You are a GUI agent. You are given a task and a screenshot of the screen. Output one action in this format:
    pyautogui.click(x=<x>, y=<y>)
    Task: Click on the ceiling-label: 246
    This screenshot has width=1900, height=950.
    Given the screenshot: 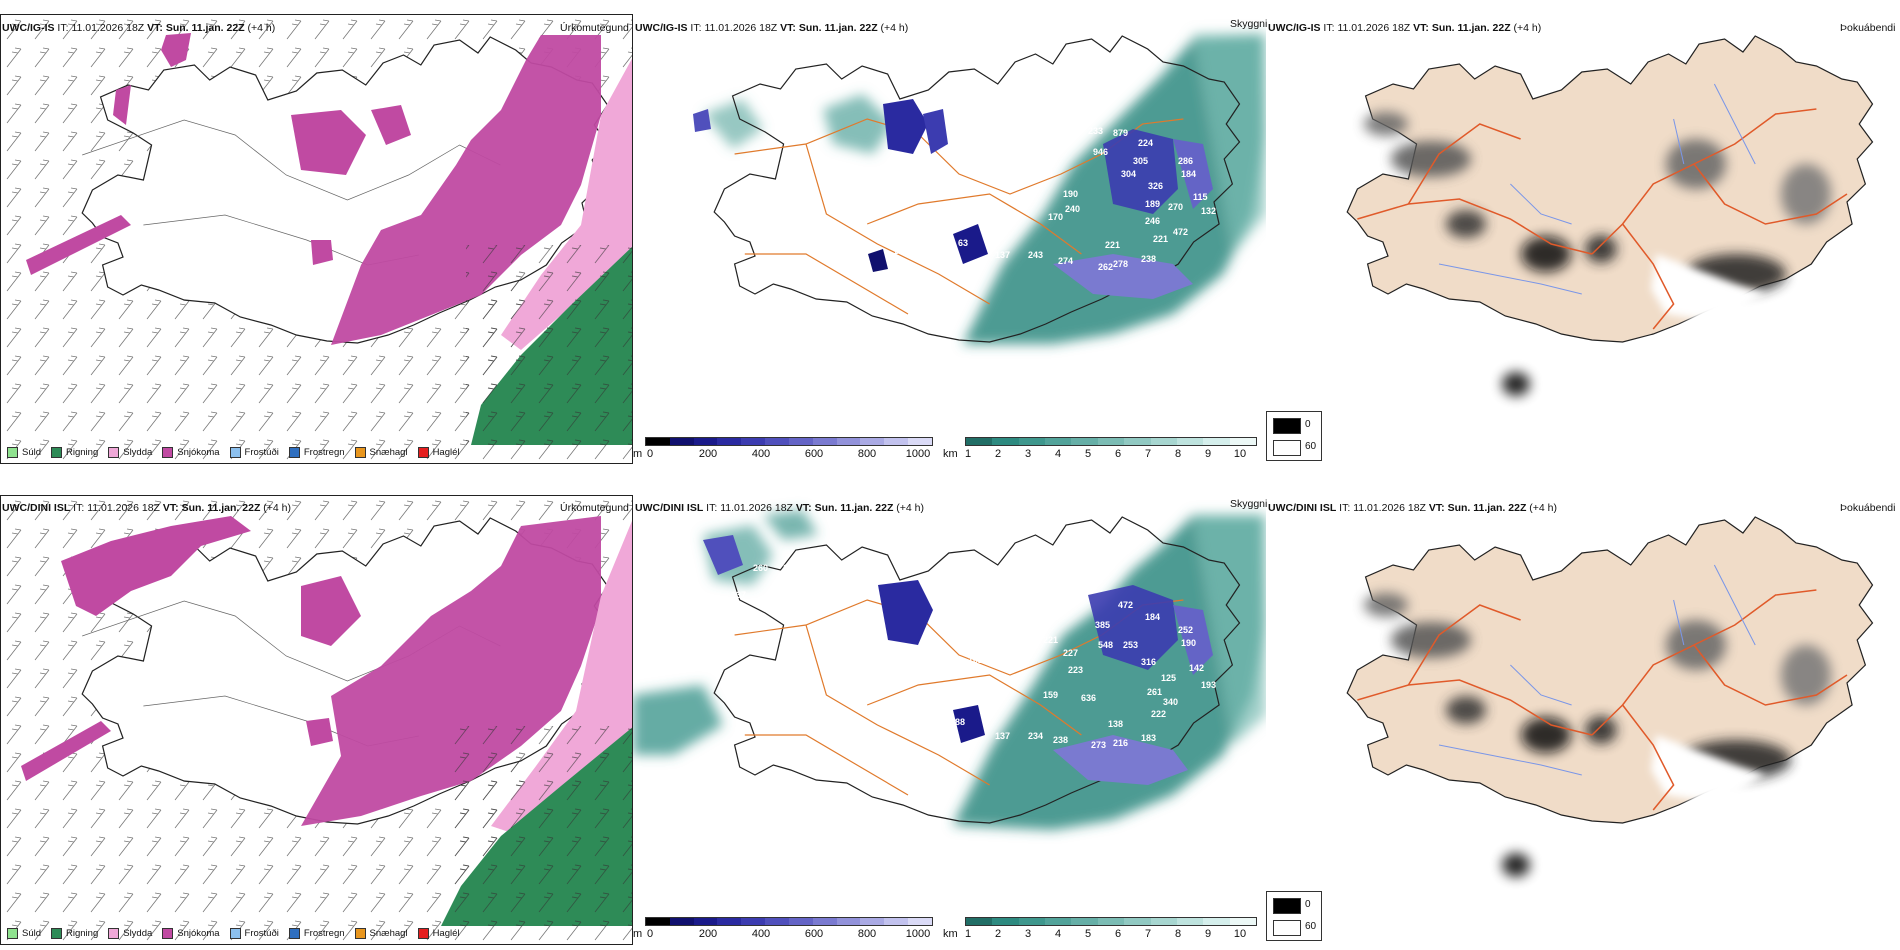 What is the action you would take?
    pyautogui.click(x=1153, y=221)
    